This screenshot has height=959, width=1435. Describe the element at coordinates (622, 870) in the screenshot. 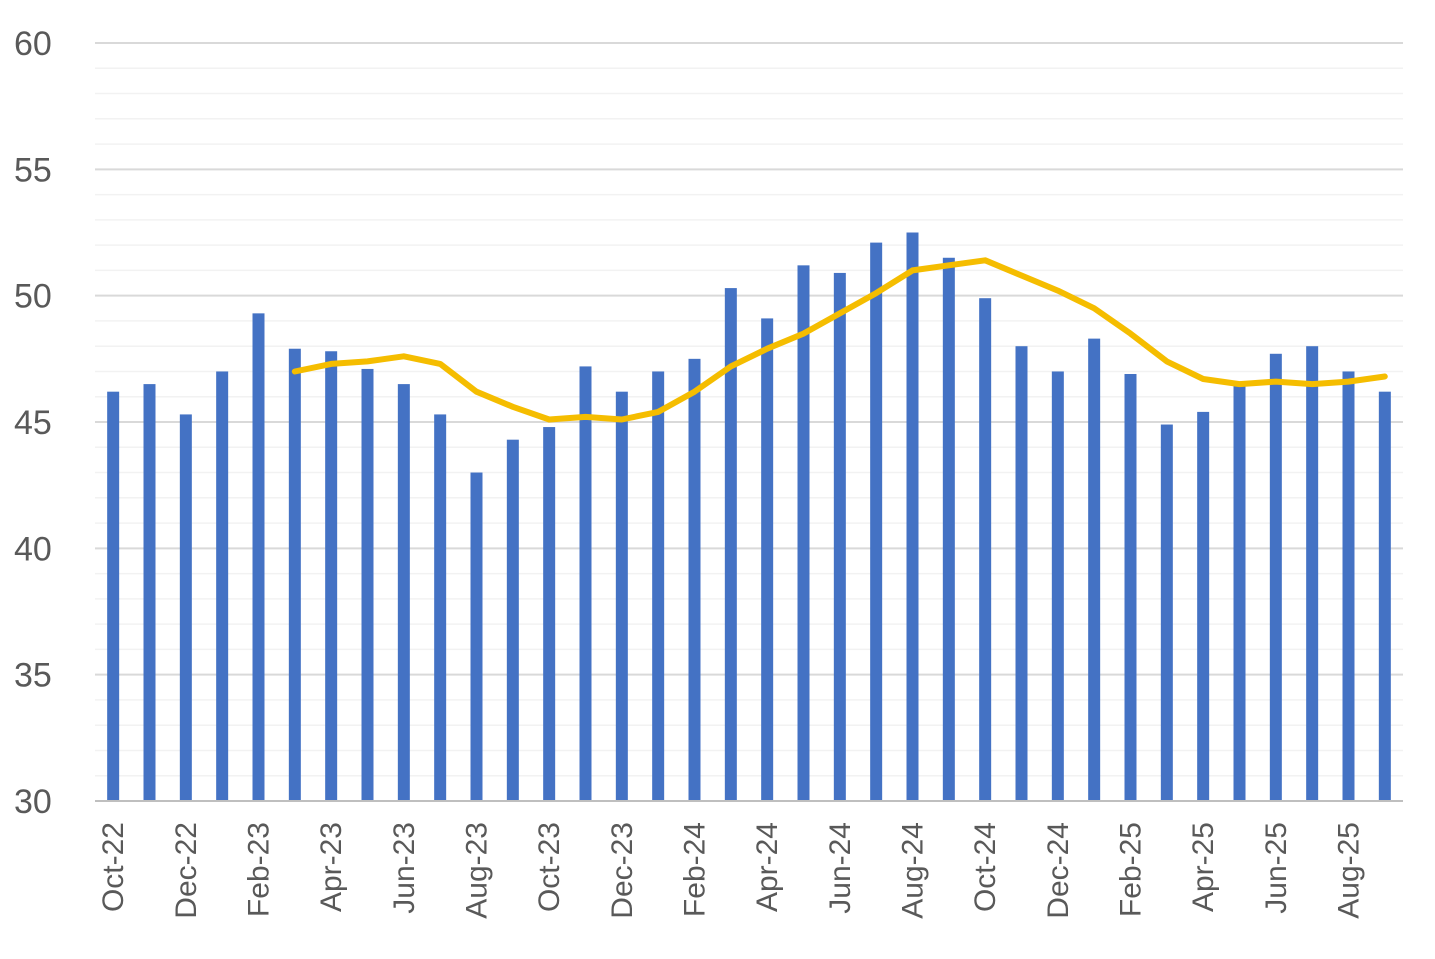

I see `x-tick-label: Dec-23` at that location.